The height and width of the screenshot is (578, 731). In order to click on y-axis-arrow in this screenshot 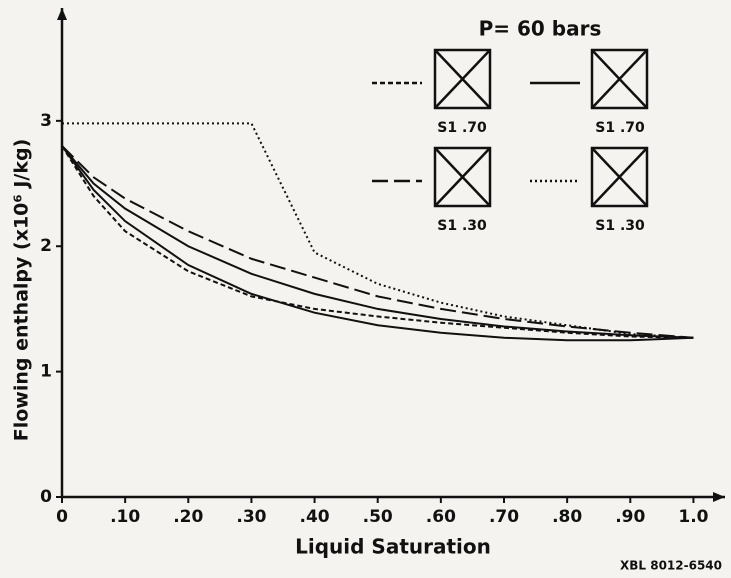, I will do `click(62, 14)`.